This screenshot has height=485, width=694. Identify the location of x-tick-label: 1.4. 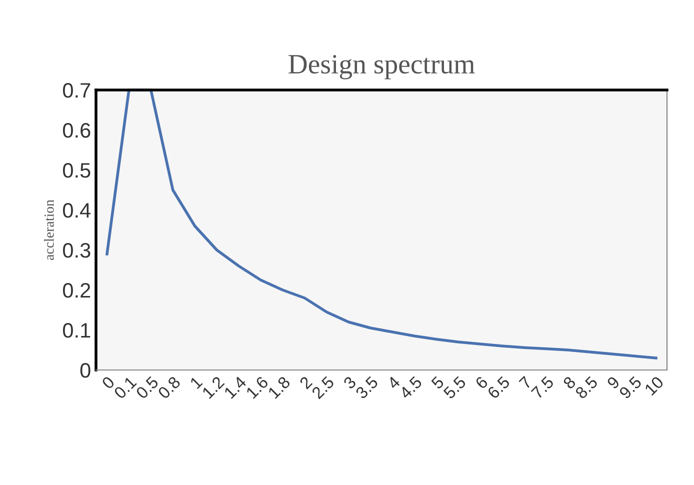
(235, 387).